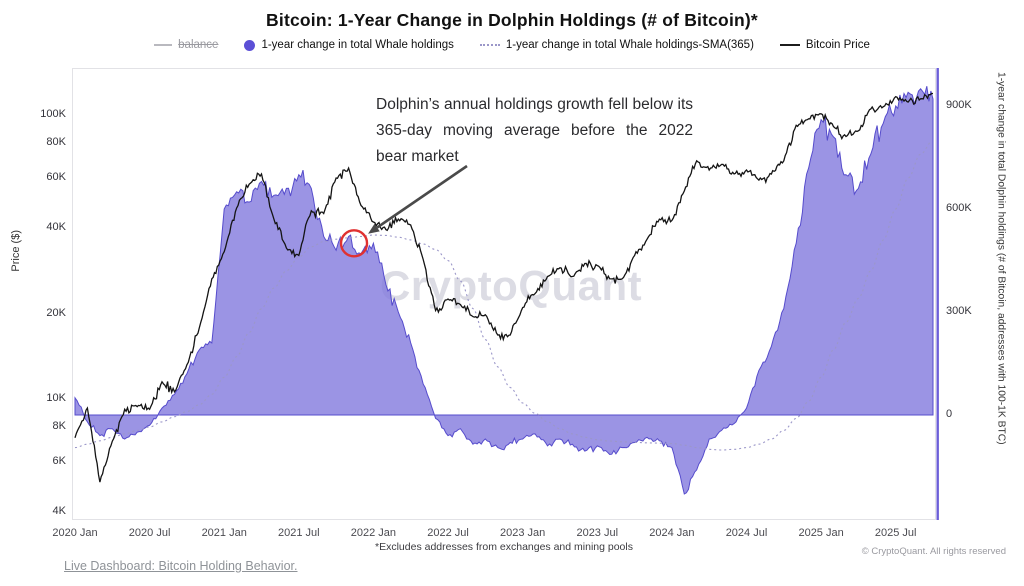 The image size is (1024, 586). Describe the element at coordinates (56, 312) in the screenshot. I see `y-axis-tick-left: 20K` at that location.